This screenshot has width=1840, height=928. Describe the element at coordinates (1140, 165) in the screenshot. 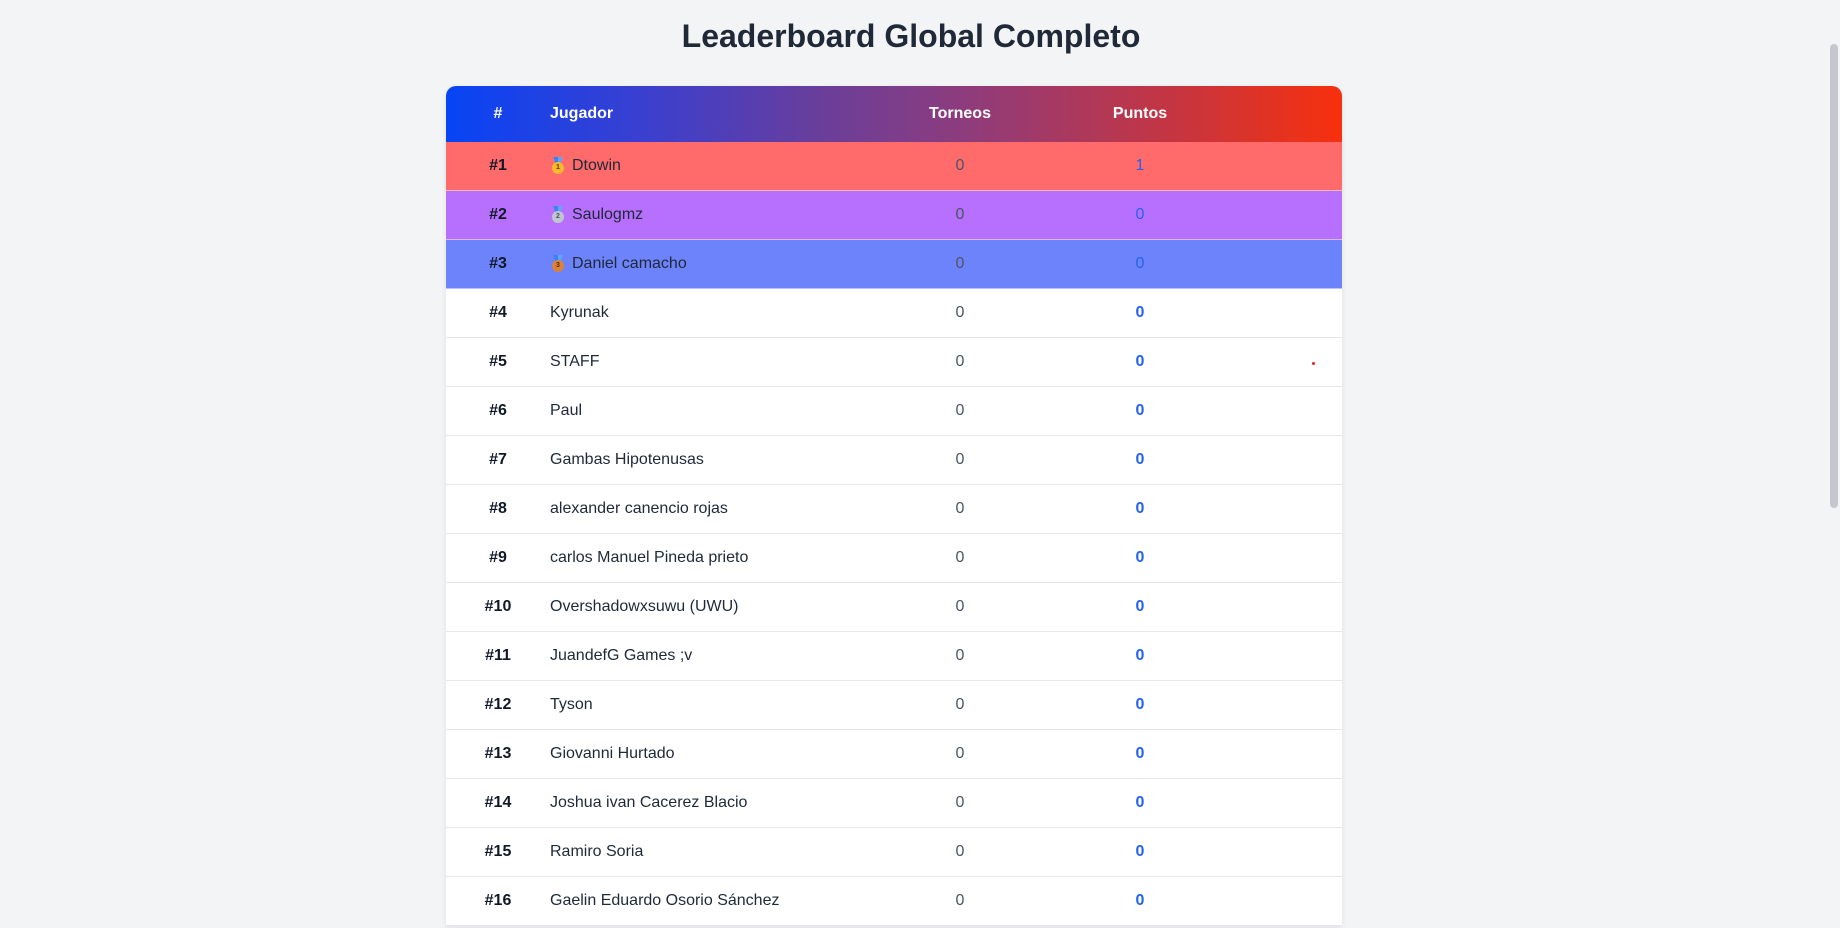

I see `points-cell: 1` at that location.